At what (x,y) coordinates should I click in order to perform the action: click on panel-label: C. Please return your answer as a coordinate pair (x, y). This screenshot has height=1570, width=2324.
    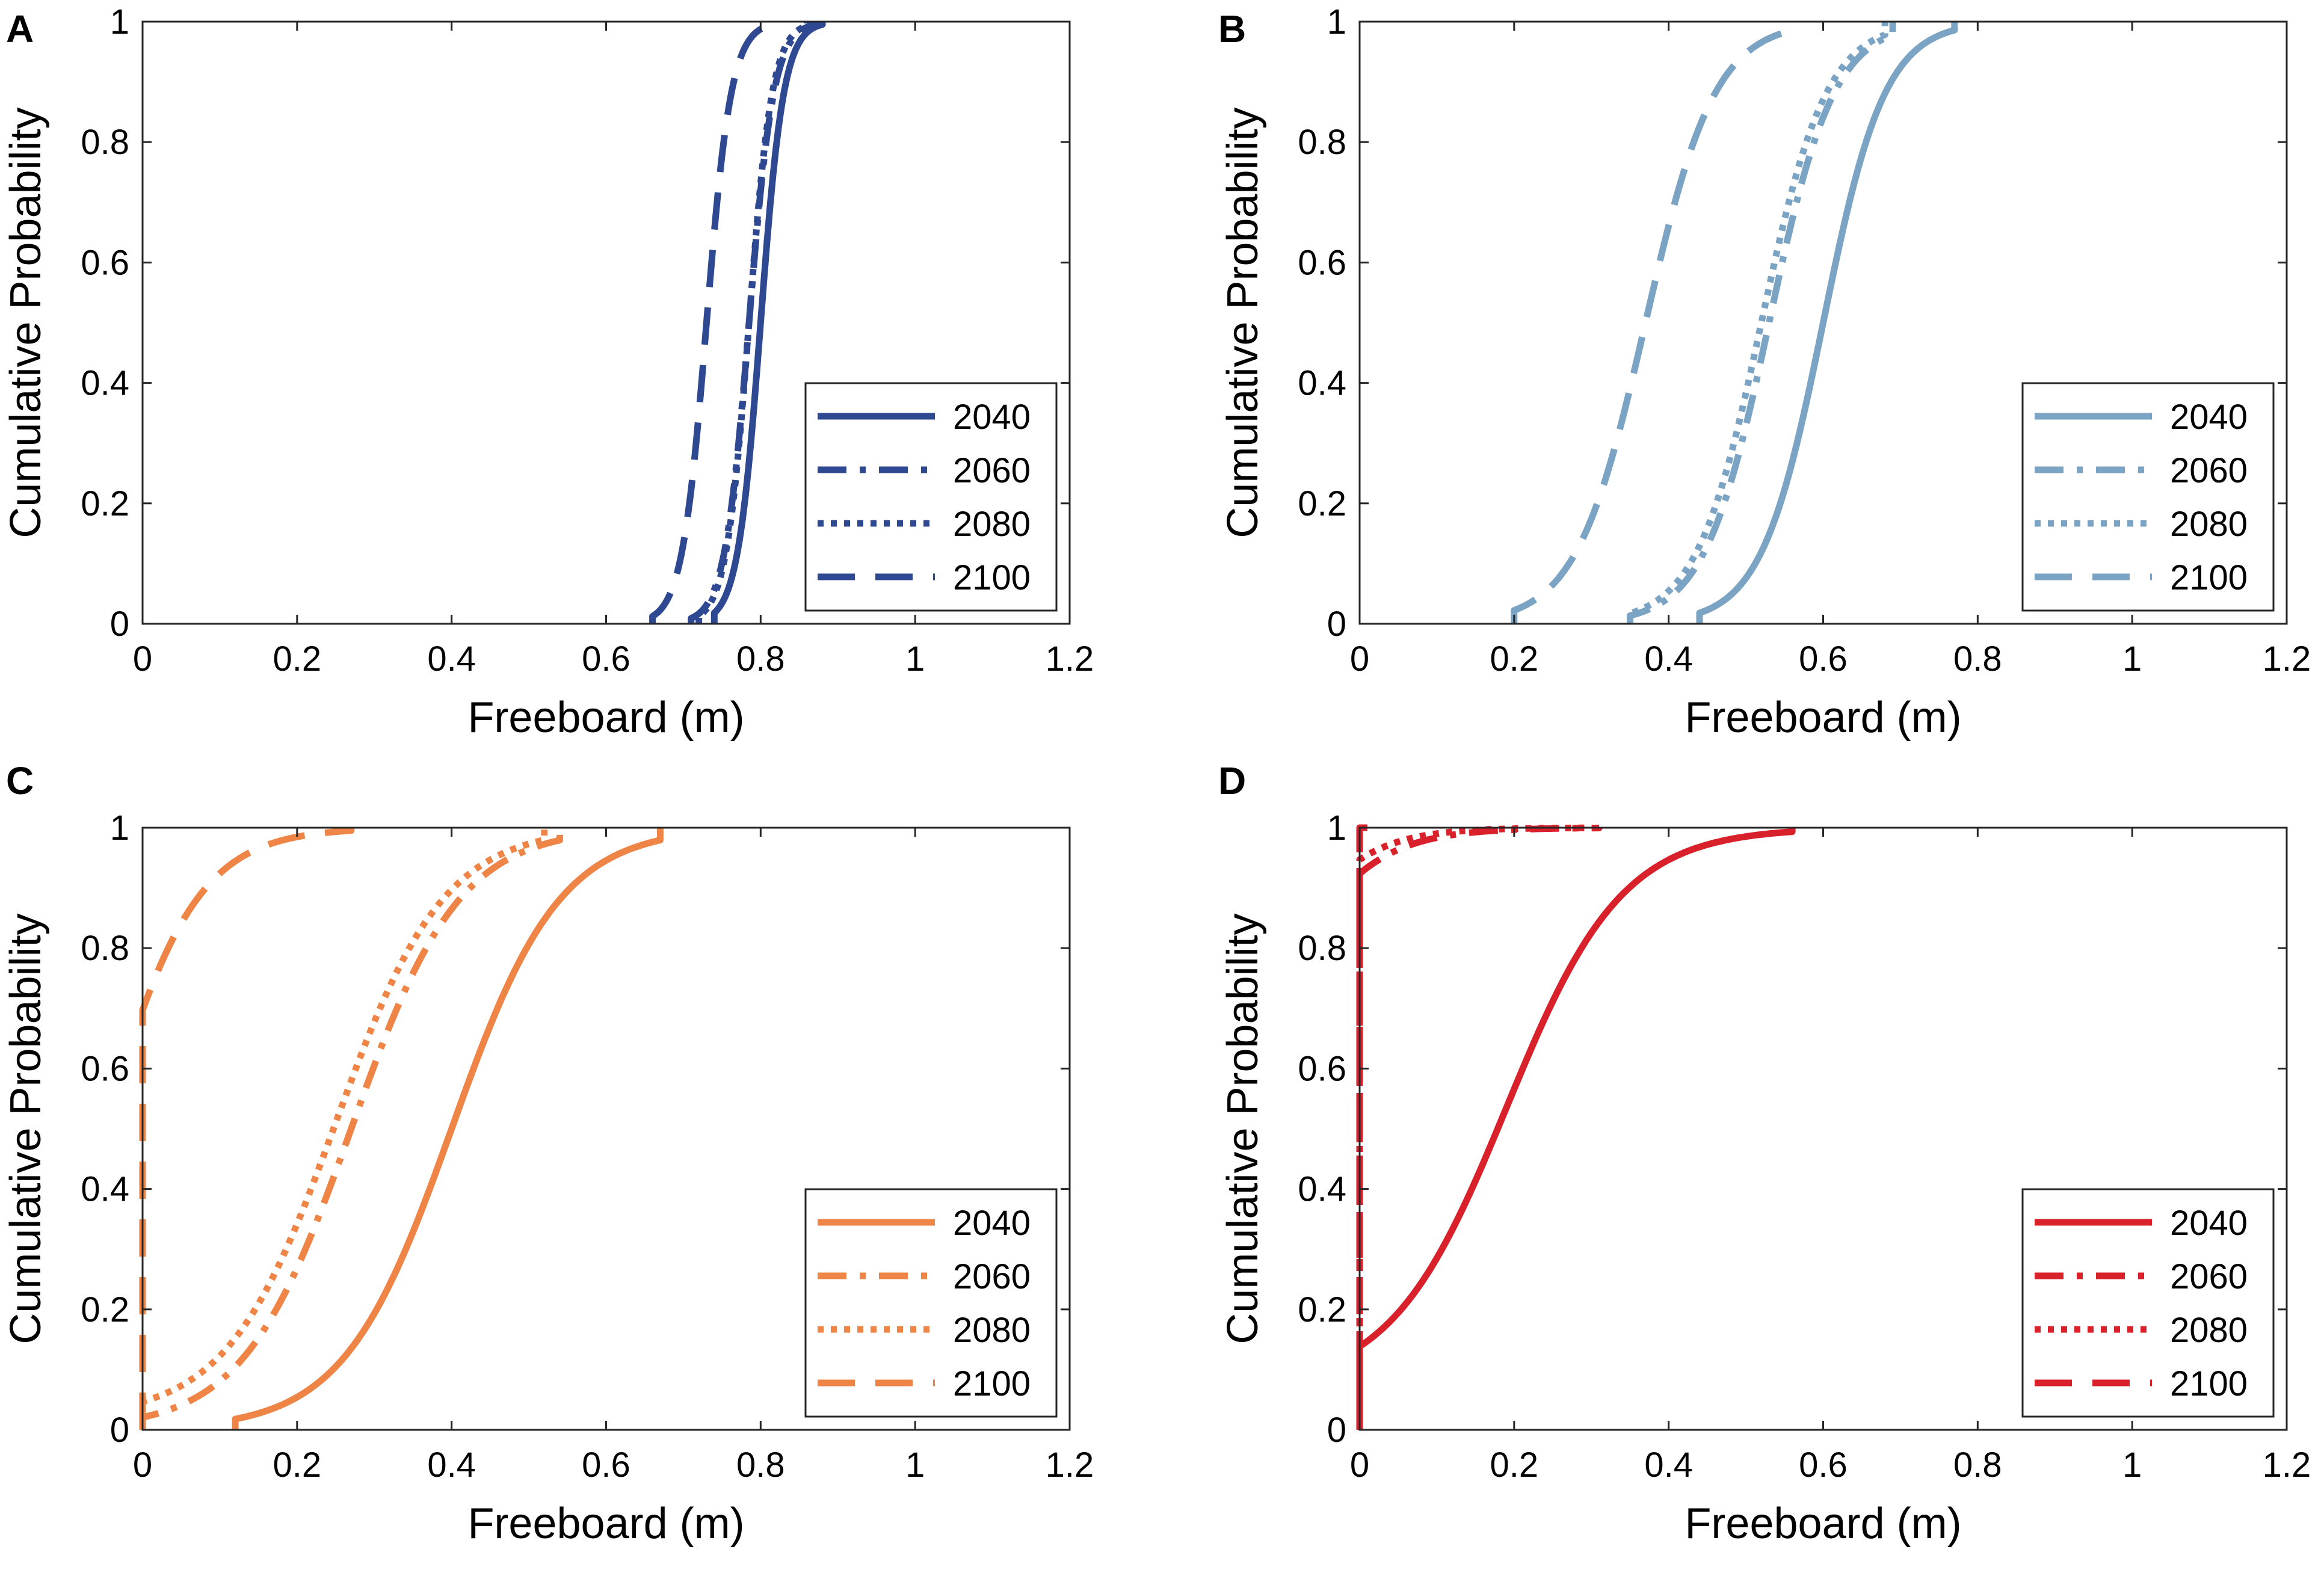
    Looking at the image, I should click on (20, 780).